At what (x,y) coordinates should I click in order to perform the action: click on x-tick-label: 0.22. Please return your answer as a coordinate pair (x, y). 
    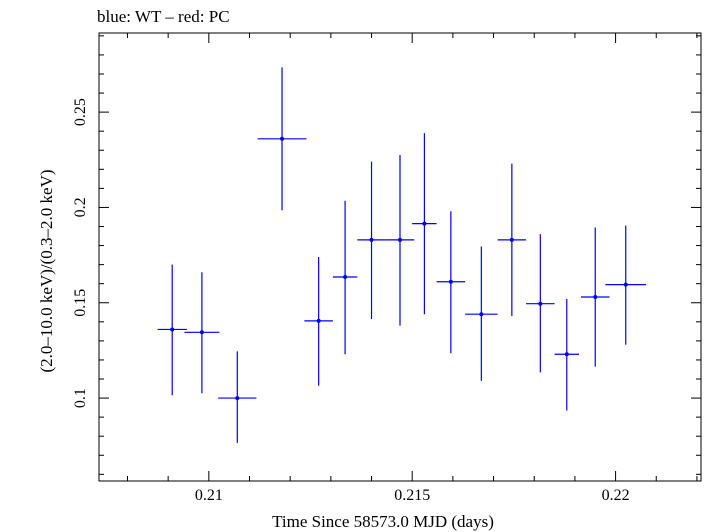
    Looking at the image, I should click on (616, 495).